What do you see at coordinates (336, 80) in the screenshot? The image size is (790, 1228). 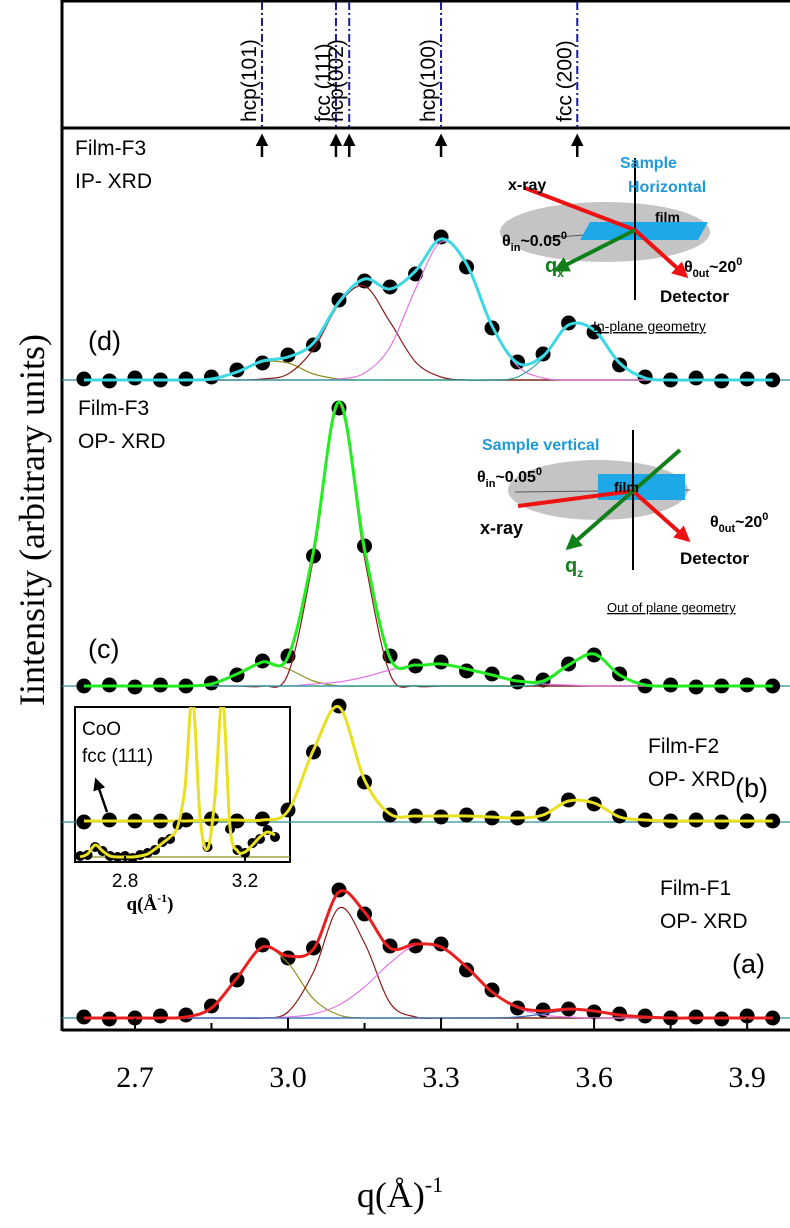 I see `reflection-label: hcp(002)` at bounding box center [336, 80].